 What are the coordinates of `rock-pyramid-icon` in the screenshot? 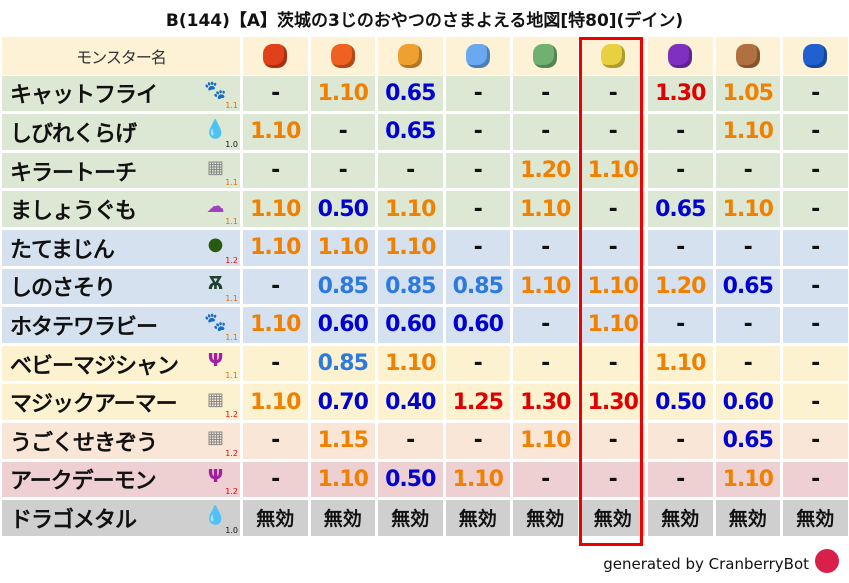 It's located at (747, 56).